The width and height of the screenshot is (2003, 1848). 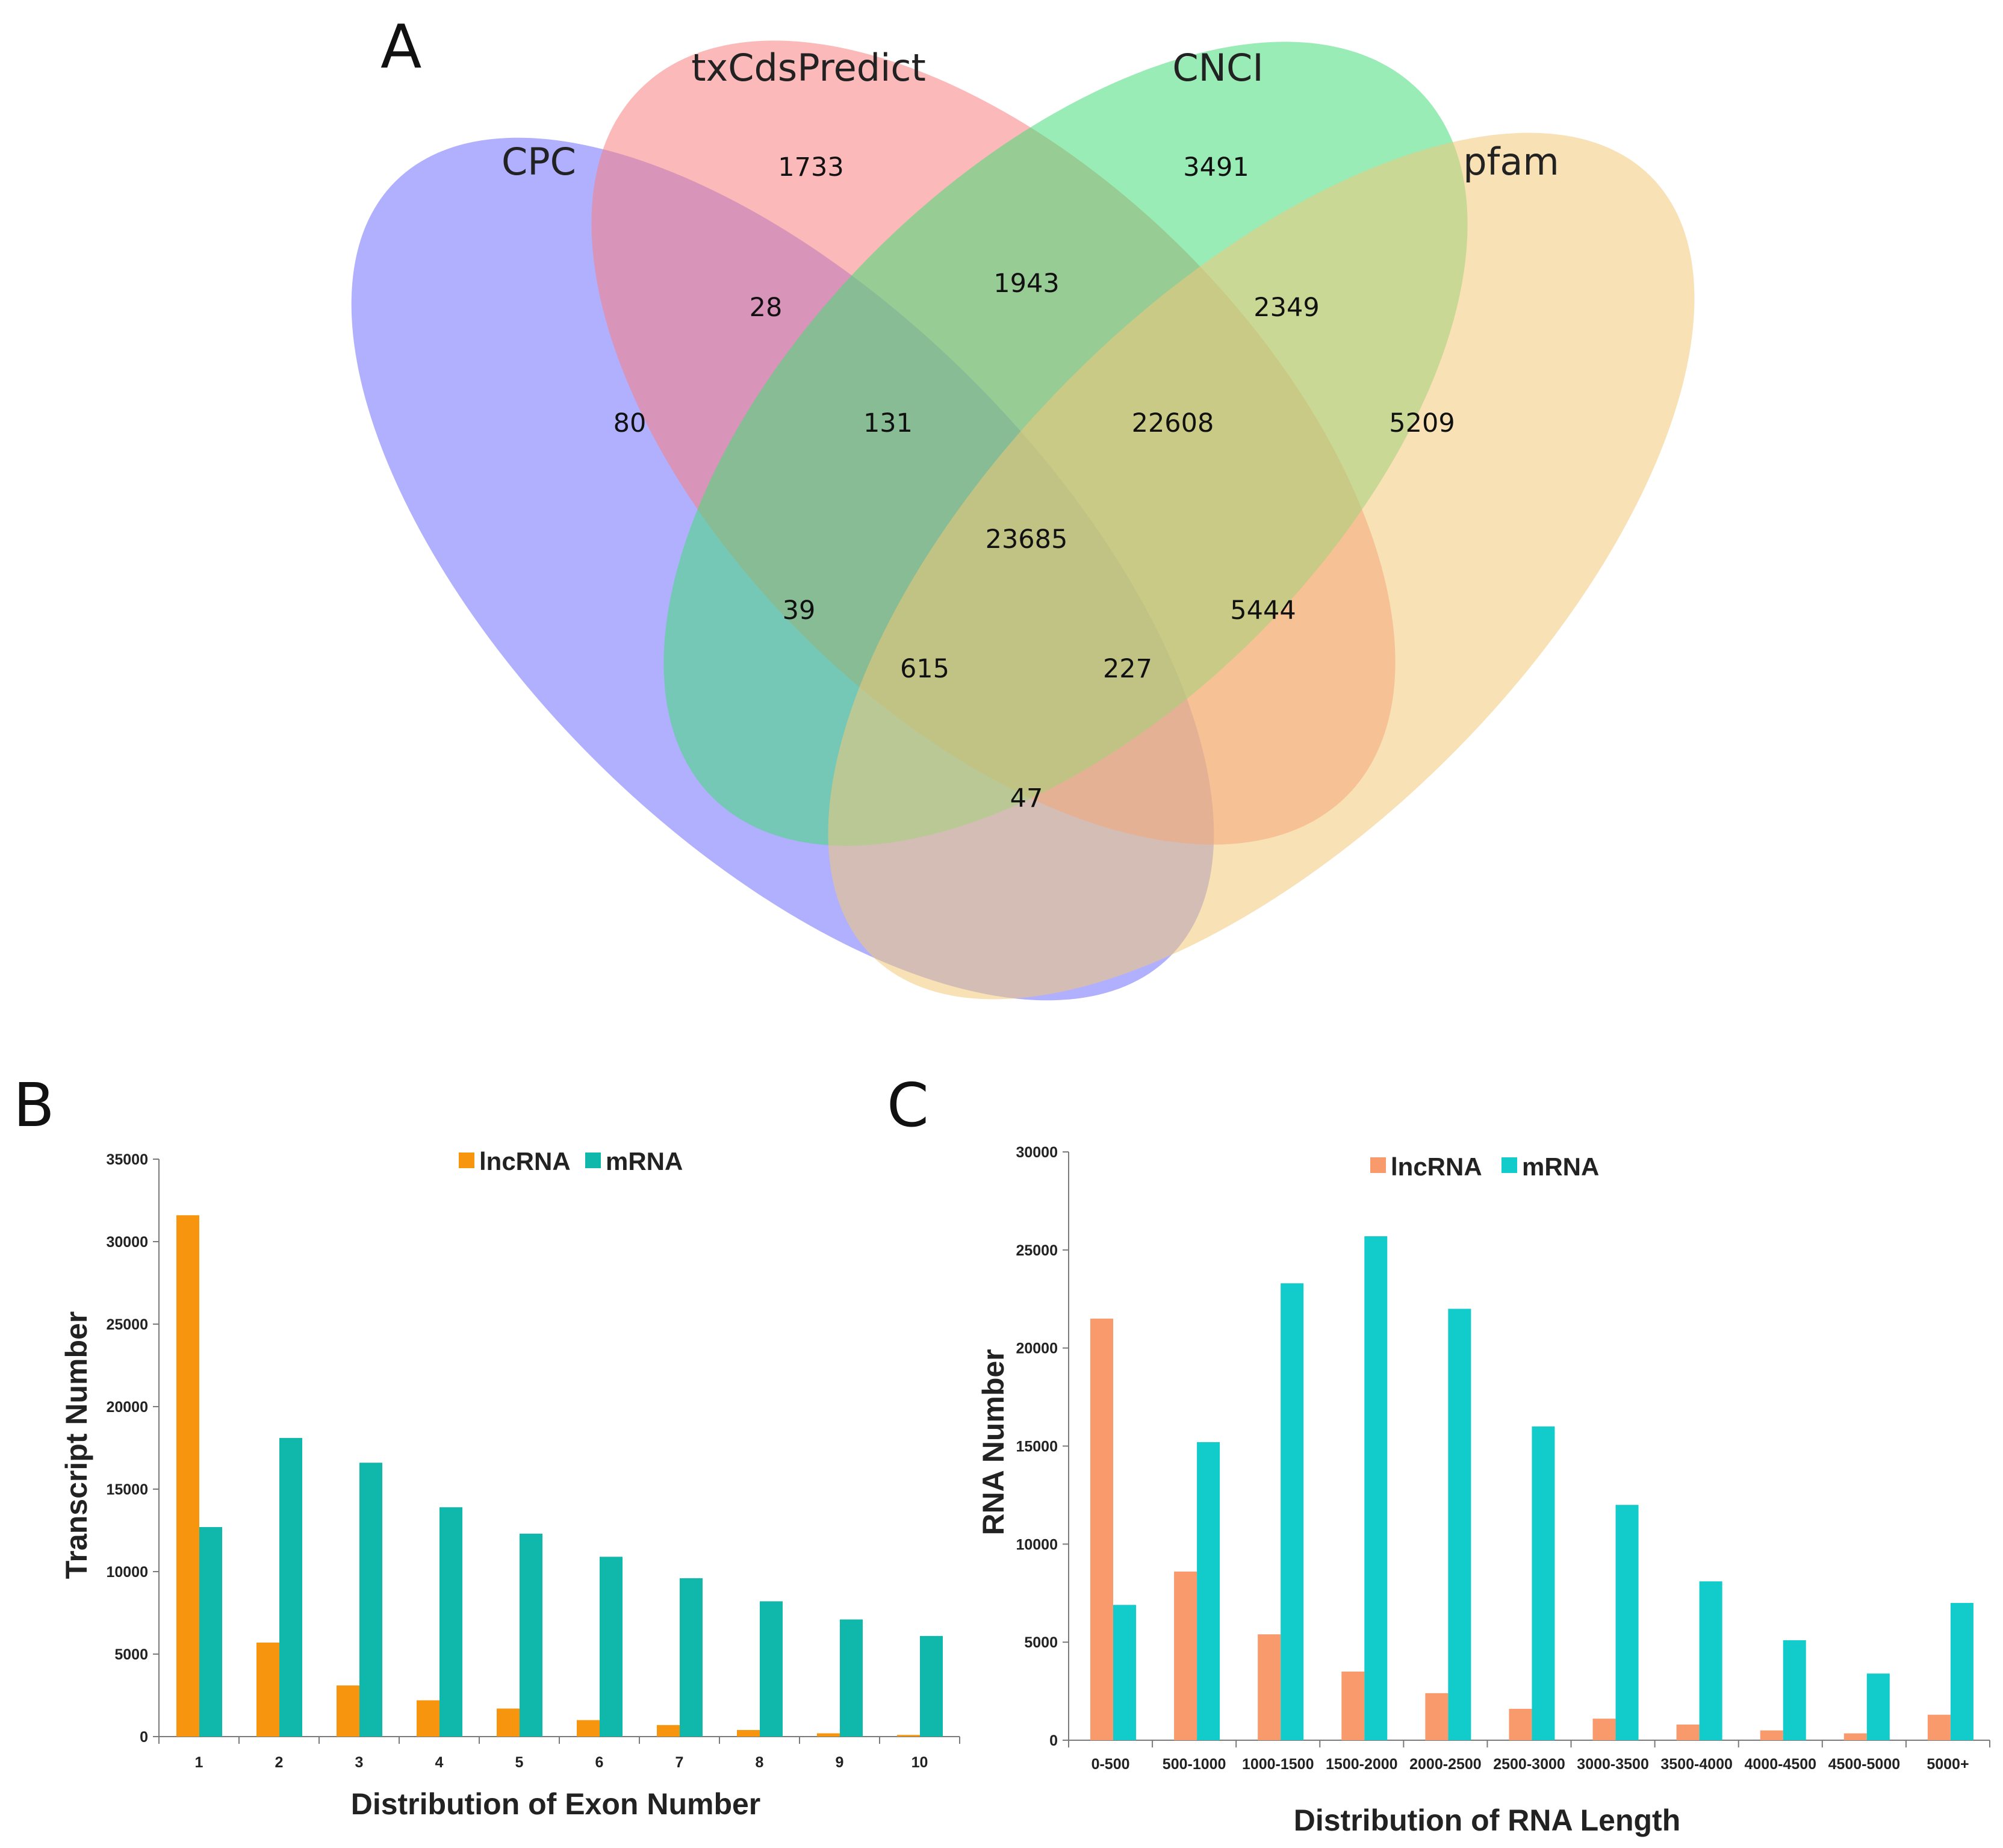 I want to click on chart-b-x-axis-title: Distribution of Exon Number, so click(x=556, y=1804).